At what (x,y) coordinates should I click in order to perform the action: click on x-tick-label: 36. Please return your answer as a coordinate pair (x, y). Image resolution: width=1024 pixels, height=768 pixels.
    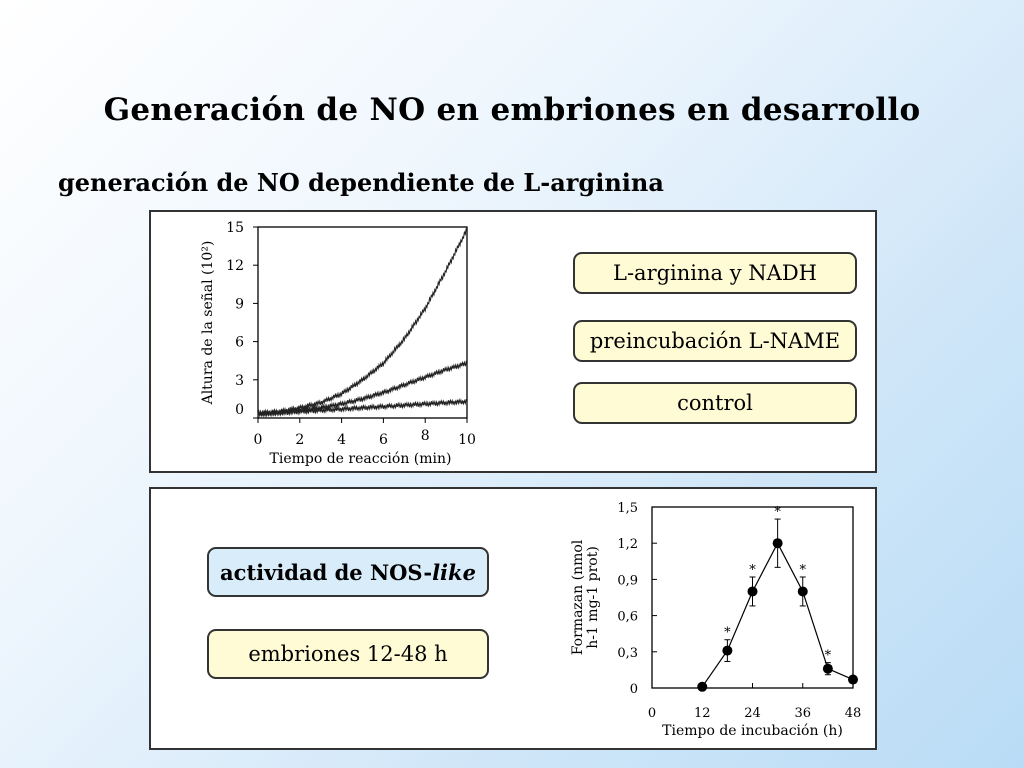
    Looking at the image, I should click on (802, 713).